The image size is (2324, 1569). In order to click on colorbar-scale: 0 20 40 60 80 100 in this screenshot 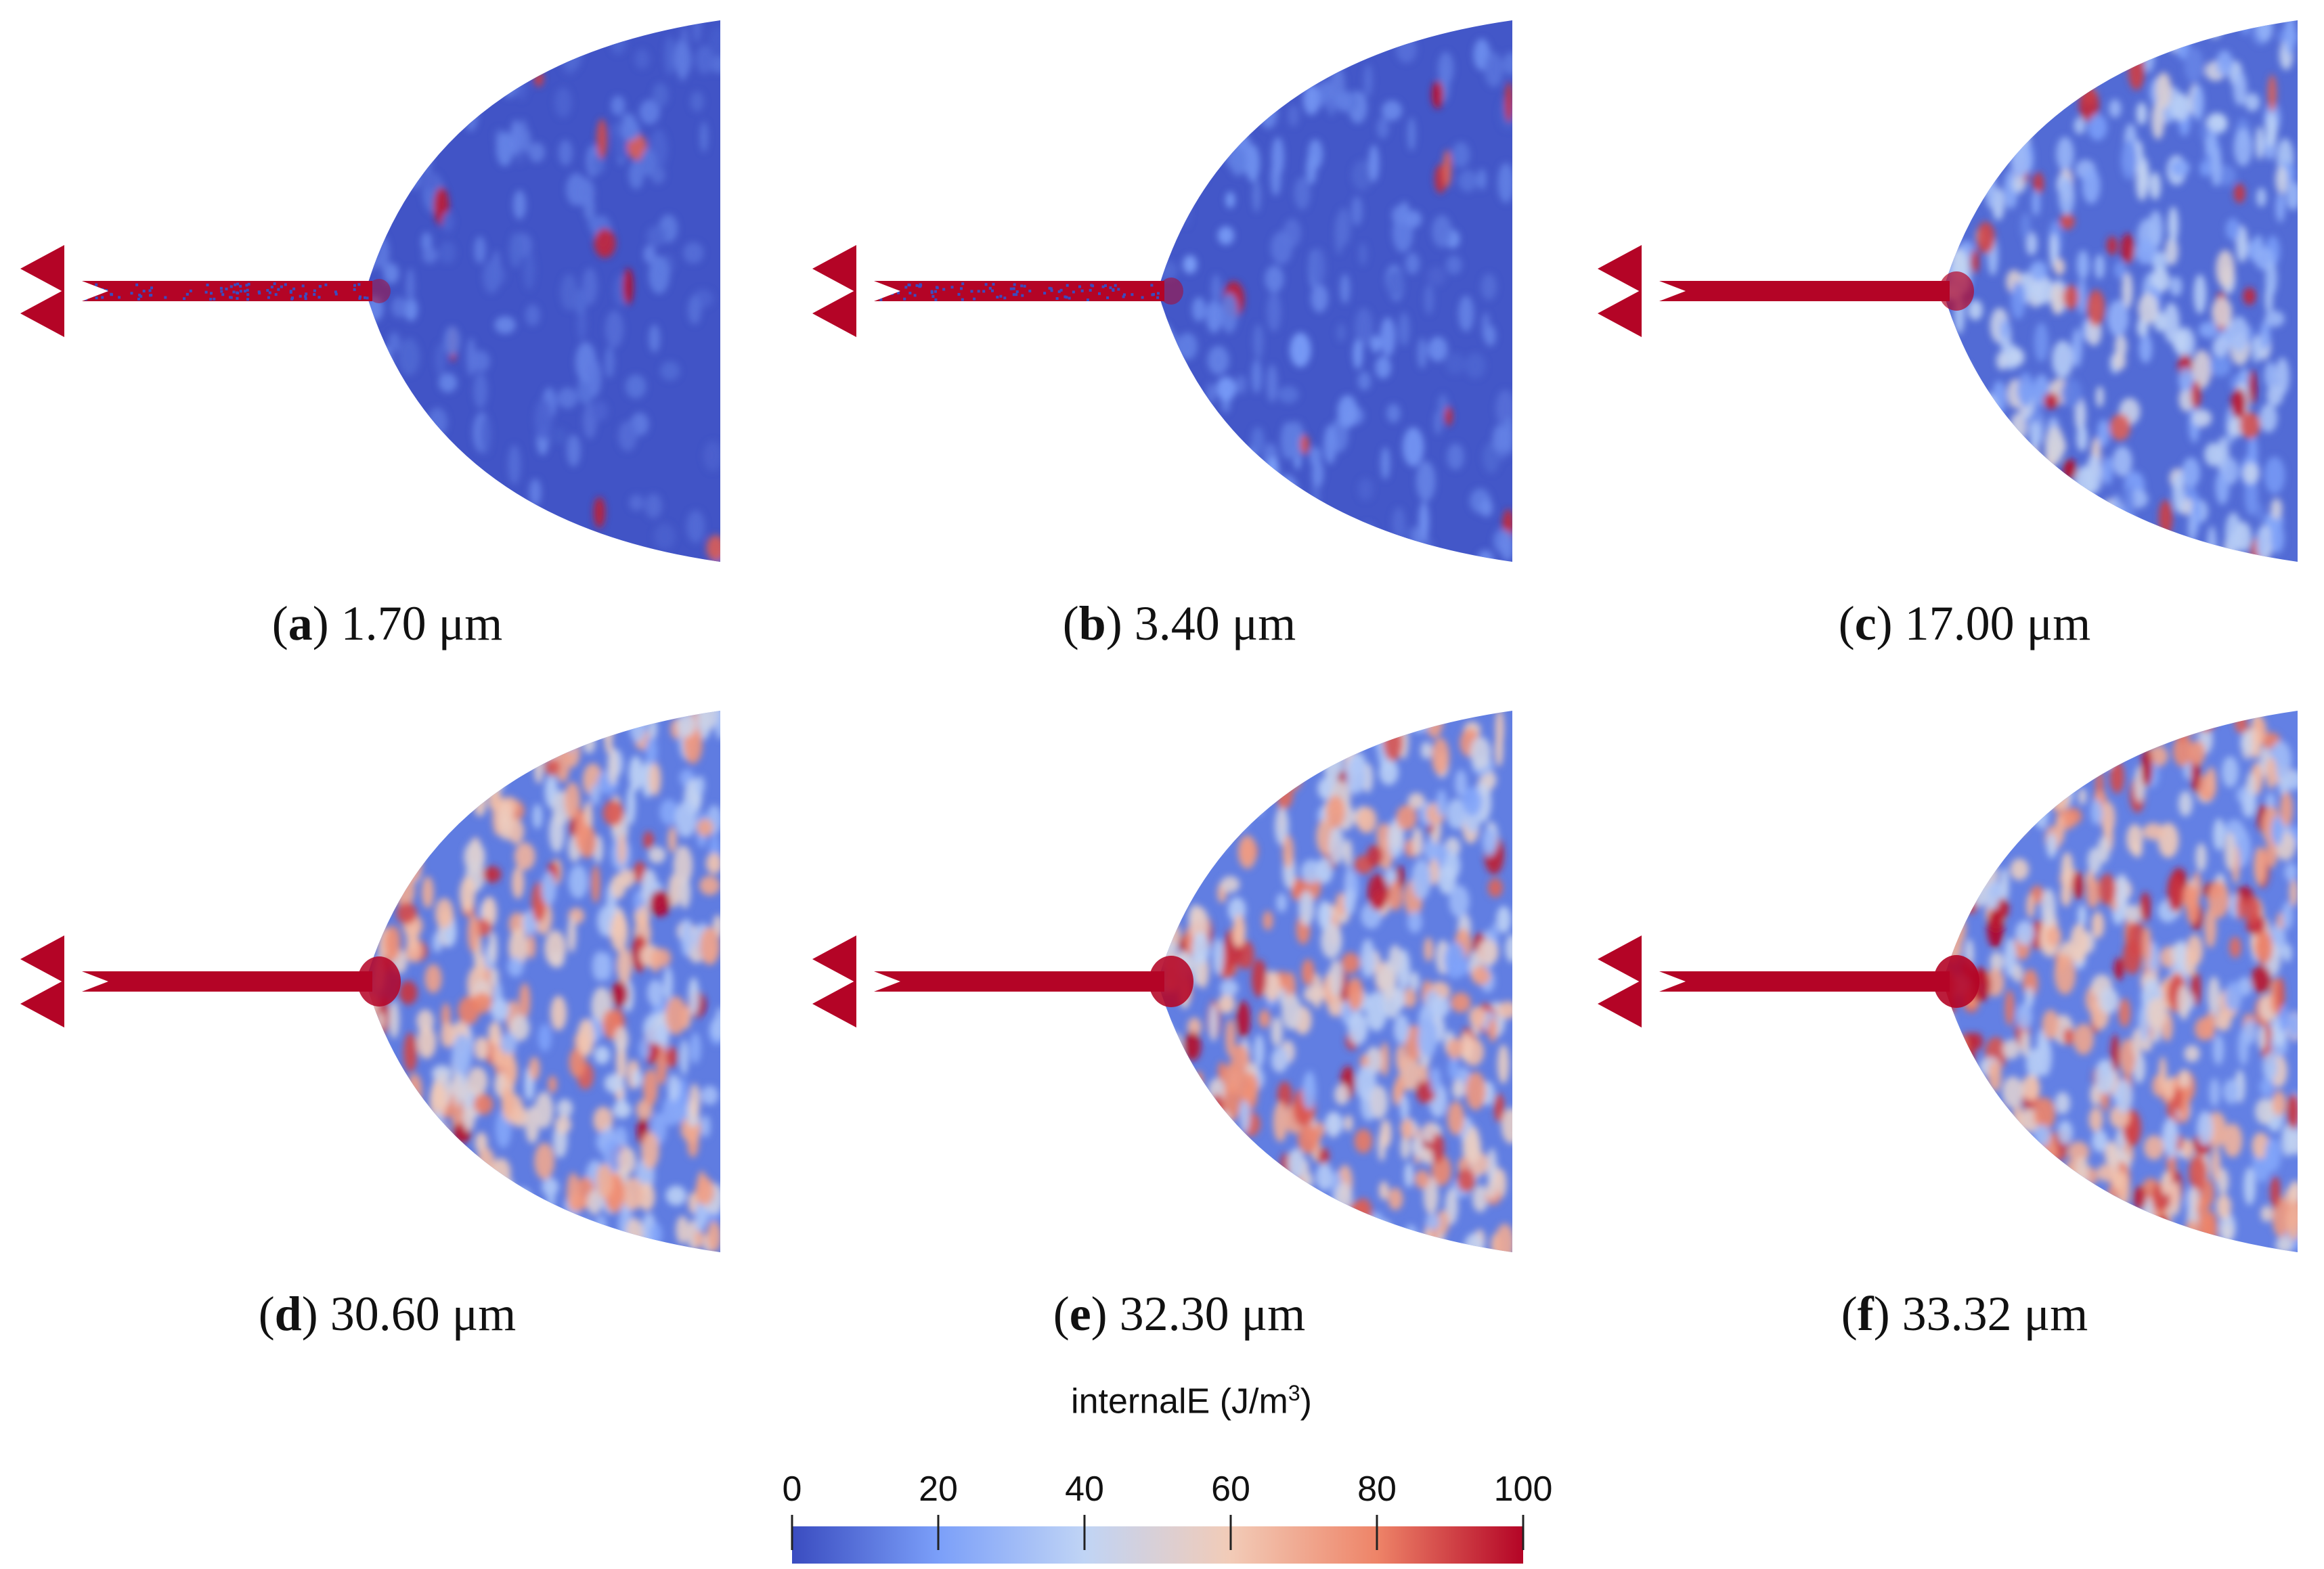, I will do `click(1151, 1500)`.